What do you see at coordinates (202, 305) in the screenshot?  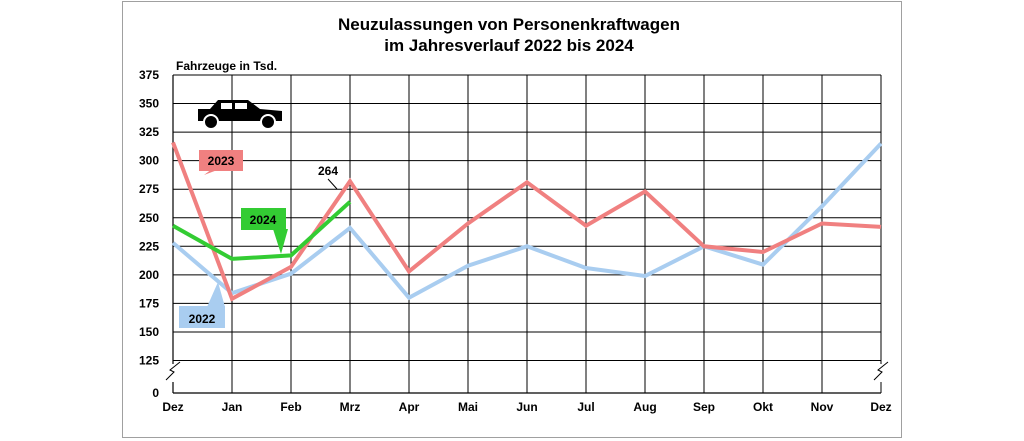 I see `series-label-2022: 2022` at bounding box center [202, 305].